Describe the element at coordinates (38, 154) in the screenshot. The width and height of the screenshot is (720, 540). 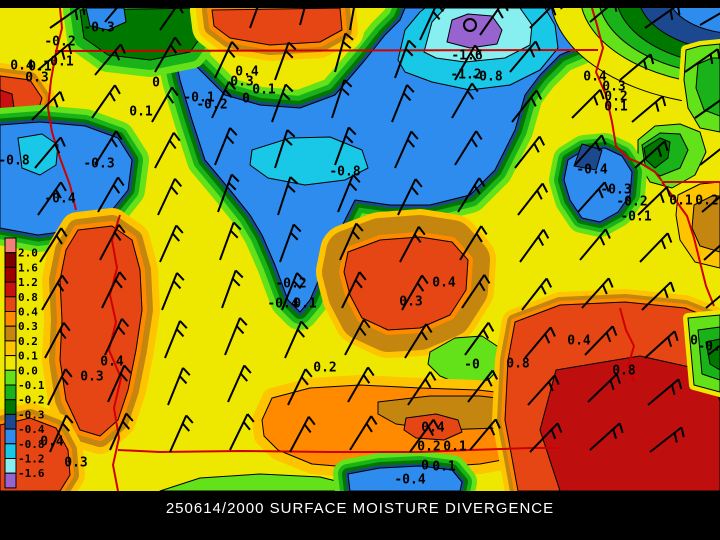
I see `contour-region-left-blue-cyan-core` at that location.